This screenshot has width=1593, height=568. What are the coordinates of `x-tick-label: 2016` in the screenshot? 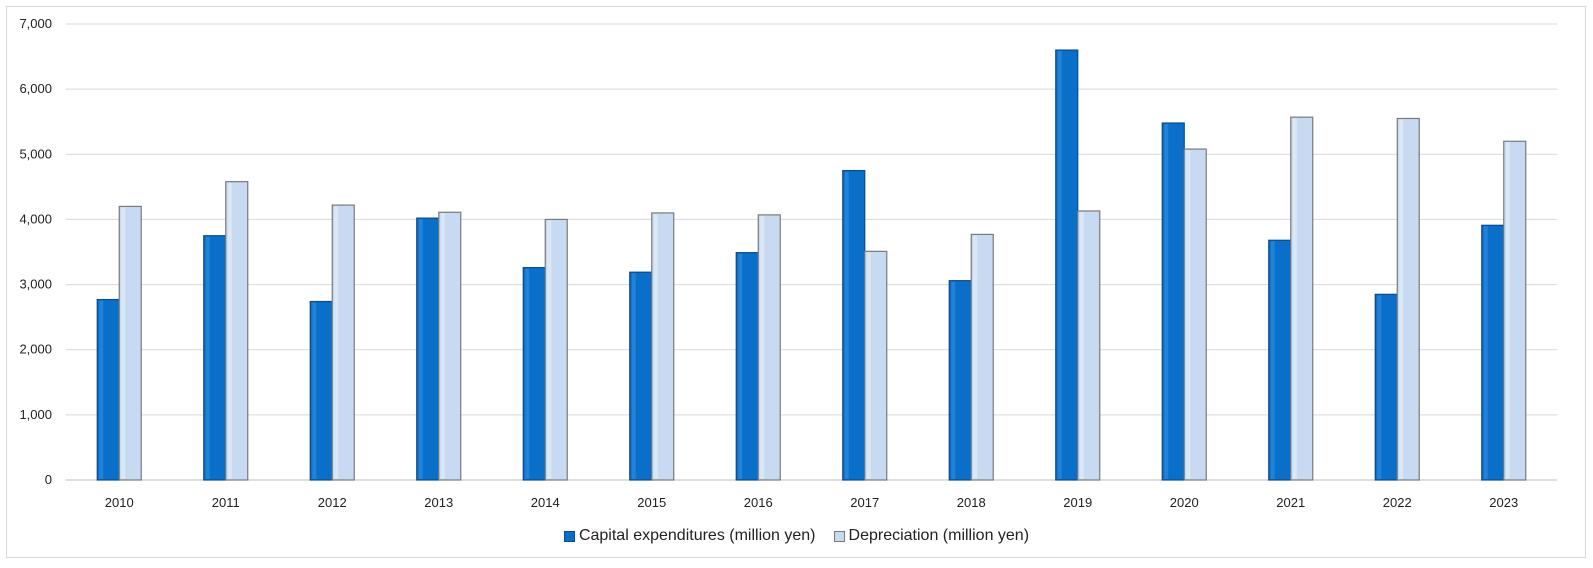 It's located at (758, 502).